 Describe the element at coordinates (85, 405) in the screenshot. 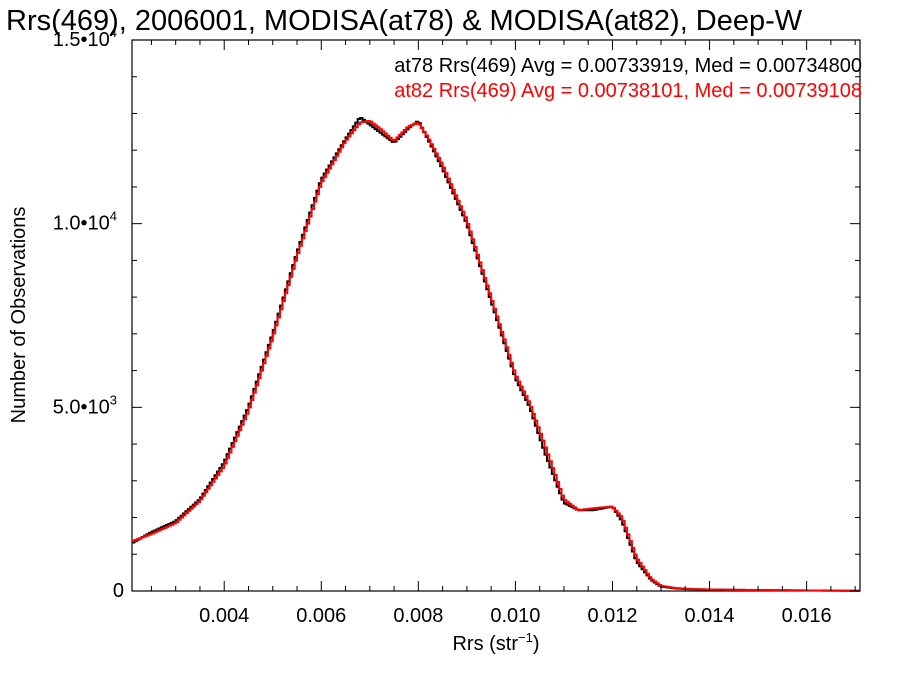

I see `y-tick-label: 5.0•103` at that location.